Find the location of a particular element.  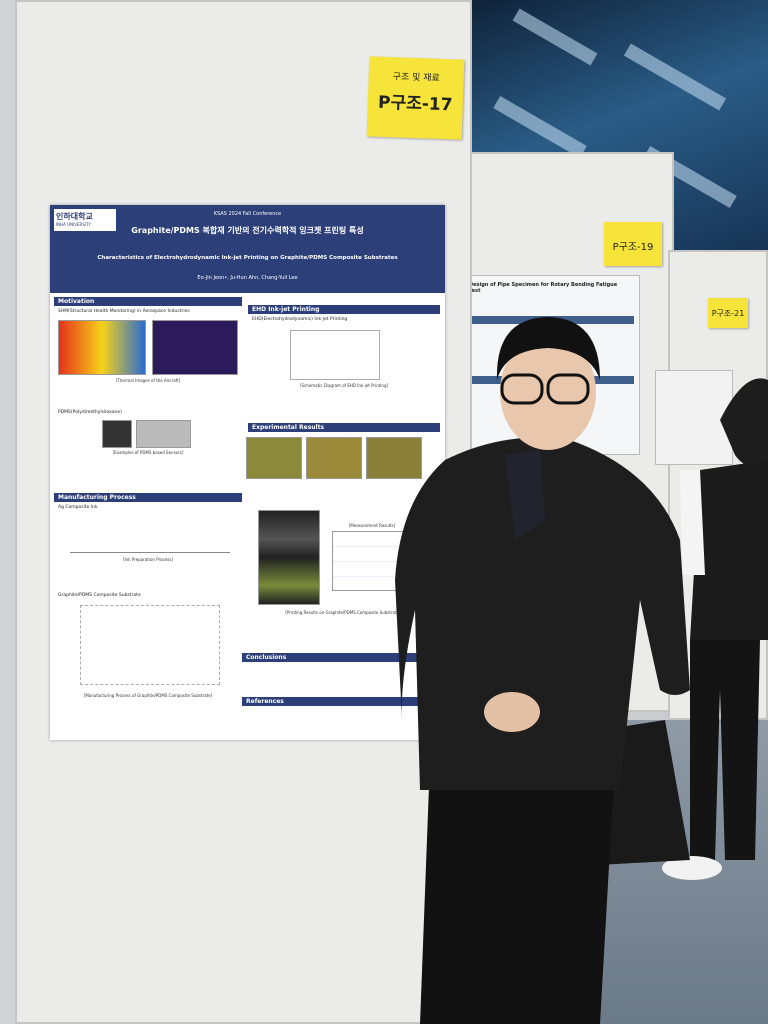

conference: KSAS 2024 Fall Conference is located at coordinates (247, 214).